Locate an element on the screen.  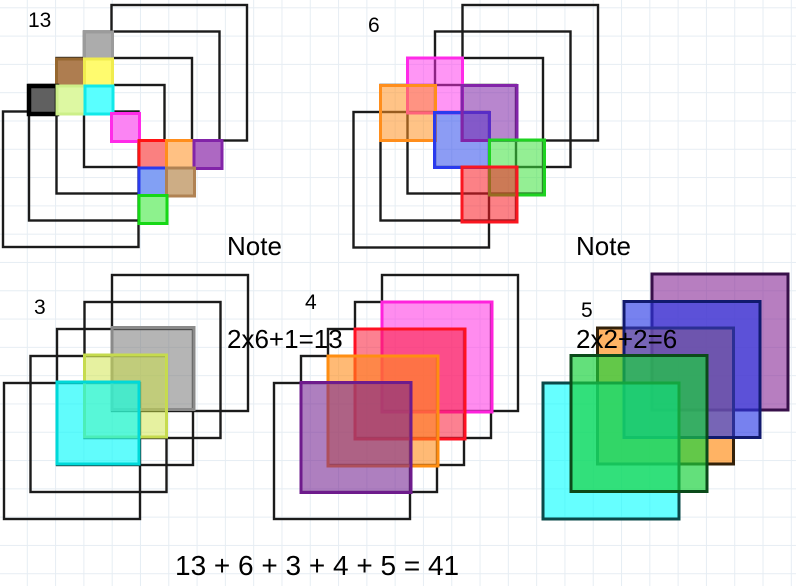
note-6-line-1: Note is located at coordinates (603, 246).